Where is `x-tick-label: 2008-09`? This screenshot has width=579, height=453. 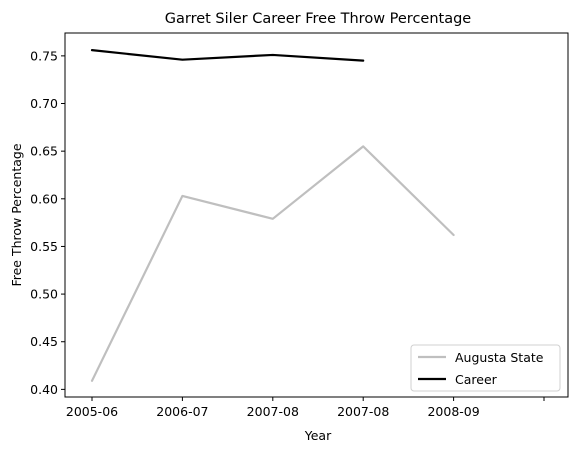 x-tick-label: 2008-09 is located at coordinates (453, 411).